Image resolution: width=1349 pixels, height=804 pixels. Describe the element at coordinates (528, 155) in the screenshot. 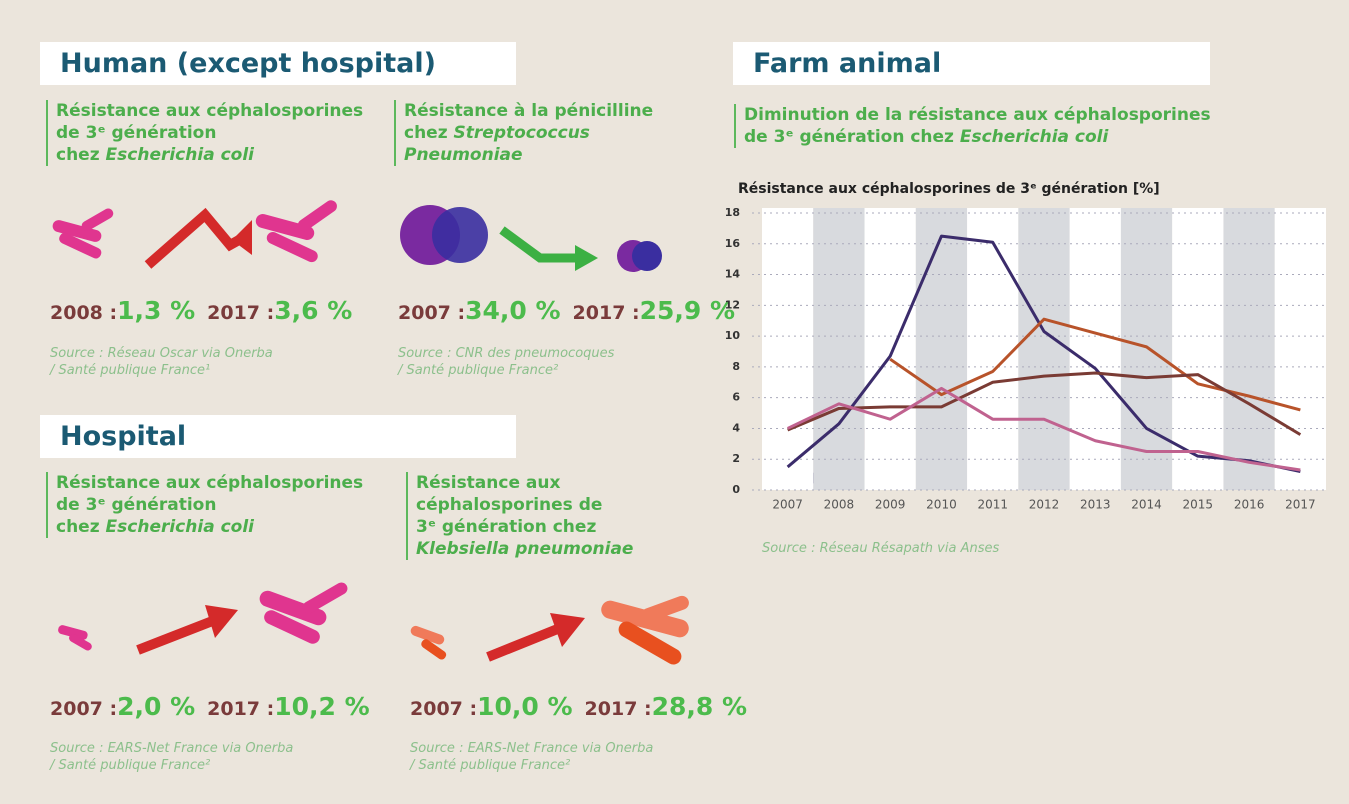

I see `heading-line: Pneumoniae` at that location.